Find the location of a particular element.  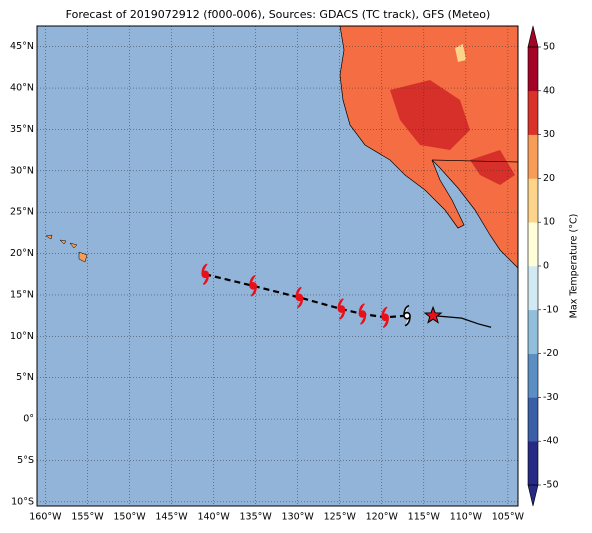

y-tick-label: 40°N is located at coordinates (22, 88).